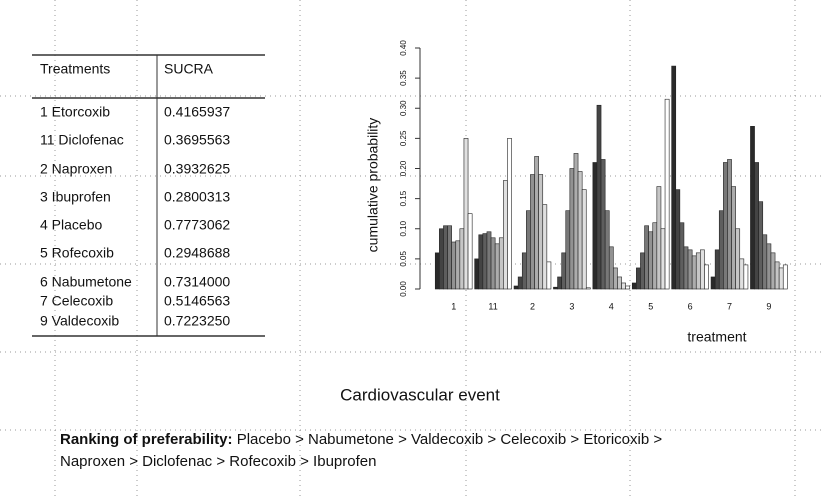  I want to click on table-cell: 4 Placebo, so click(71, 225).